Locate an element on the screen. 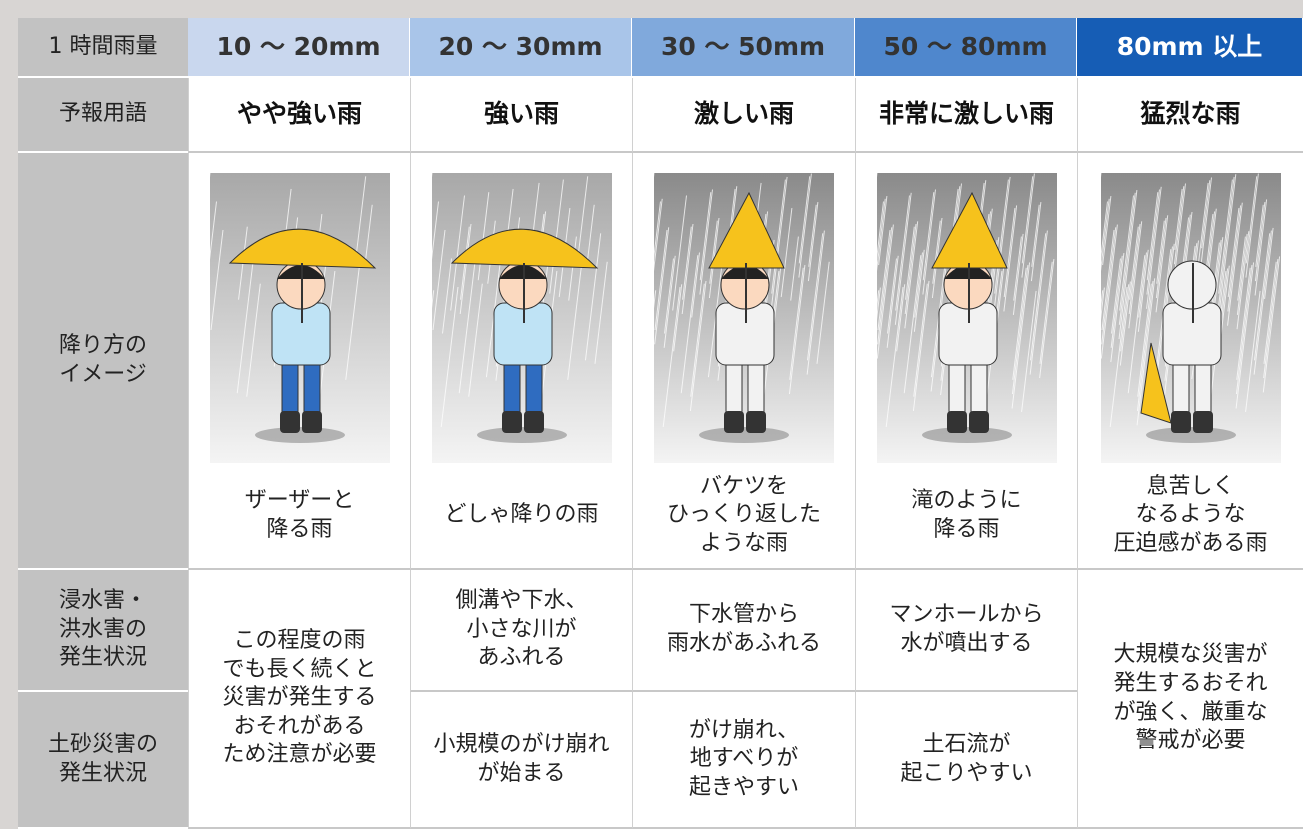  range-header: 20 〜 30mm is located at coordinates (521, 48).